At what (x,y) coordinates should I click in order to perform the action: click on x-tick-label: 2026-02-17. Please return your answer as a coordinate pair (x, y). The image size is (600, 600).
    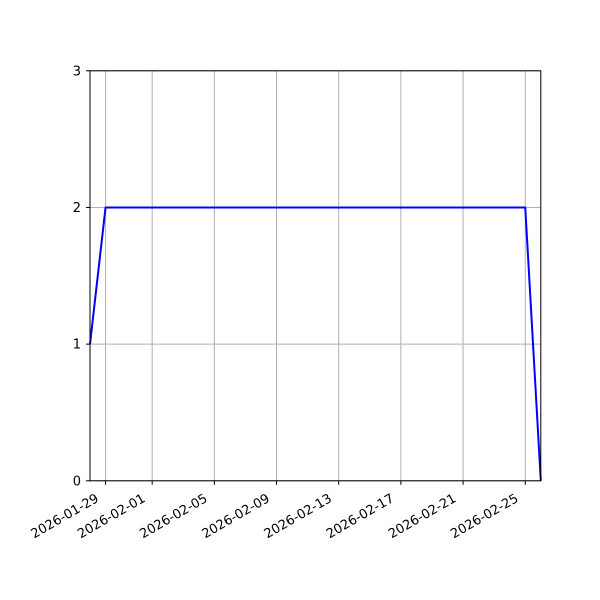
    Looking at the image, I should click on (360, 516).